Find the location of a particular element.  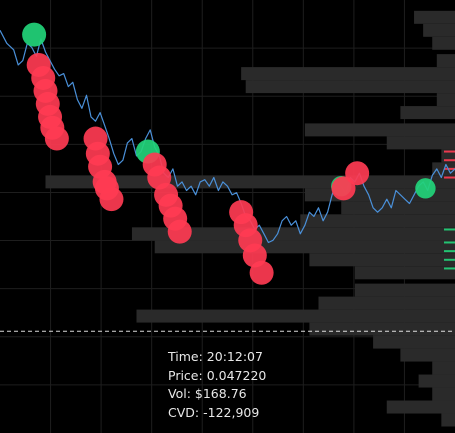

tooltip-vol-row: Vol: $168.76 is located at coordinates (217, 394).